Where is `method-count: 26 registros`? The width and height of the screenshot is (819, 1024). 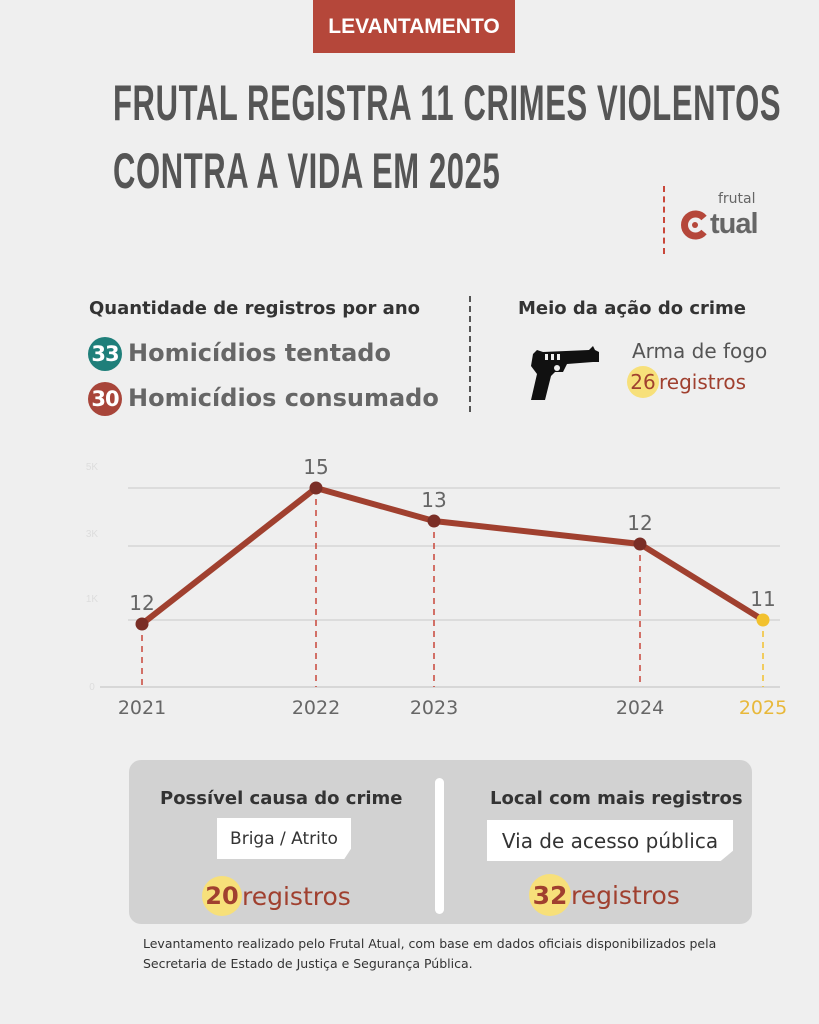 method-count: 26 registros is located at coordinates (686, 382).